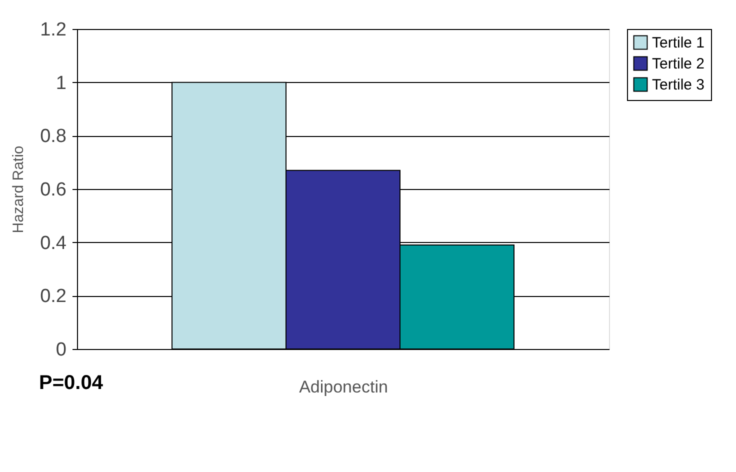 The image size is (736, 472). What do you see at coordinates (53, 30) in the screenshot?
I see `y-tick-label: 1.2` at bounding box center [53, 30].